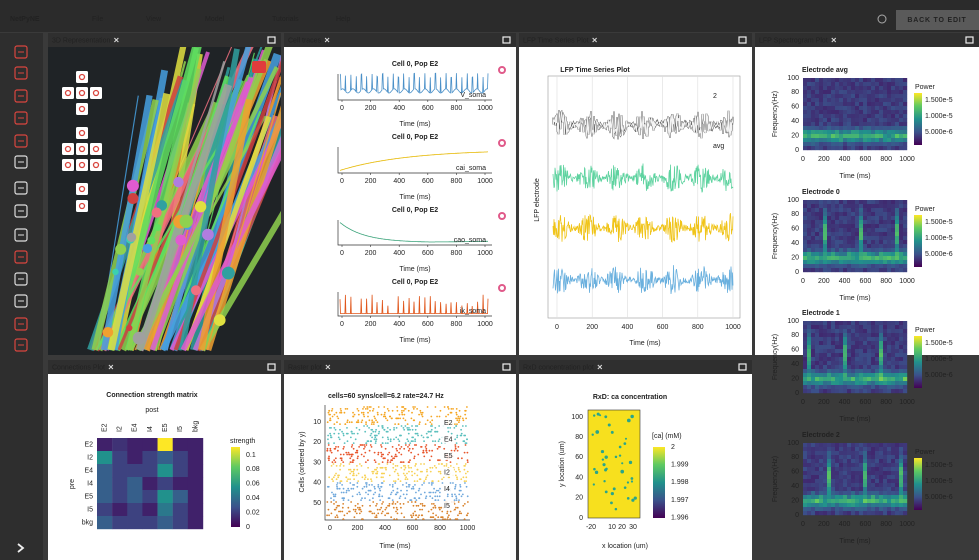 This screenshot has width=979, height=560. What do you see at coordinates (797, 515) in the screenshot?
I see `y-tick-label: 0` at bounding box center [797, 515].